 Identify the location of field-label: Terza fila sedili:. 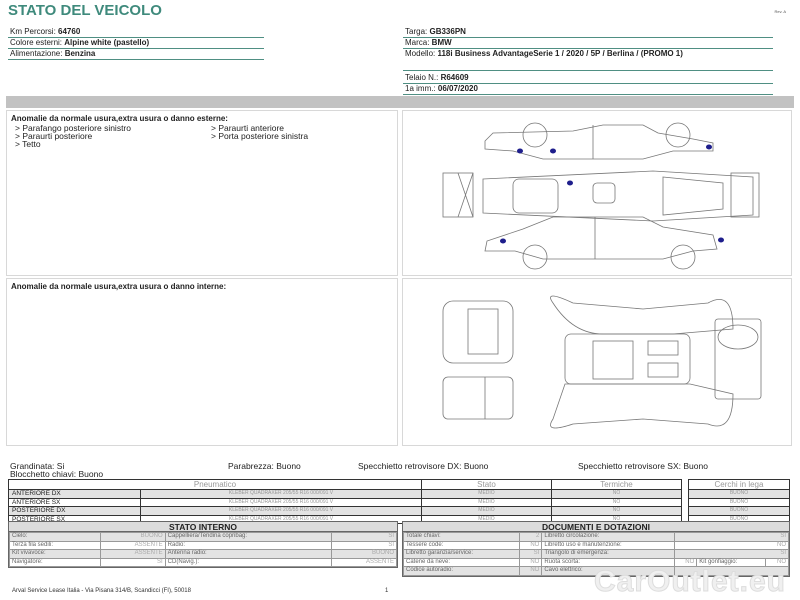
(55, 545).